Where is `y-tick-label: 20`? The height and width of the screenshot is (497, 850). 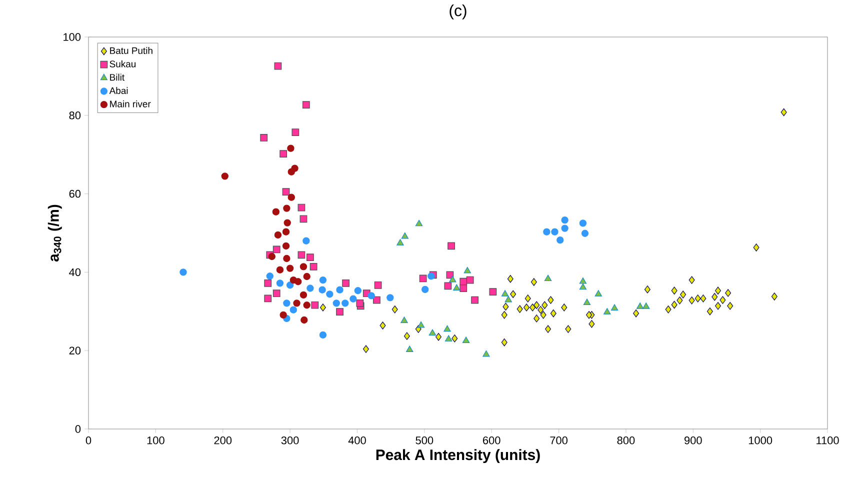 y-tick-label: 20 is located at coordinates (75, 350).